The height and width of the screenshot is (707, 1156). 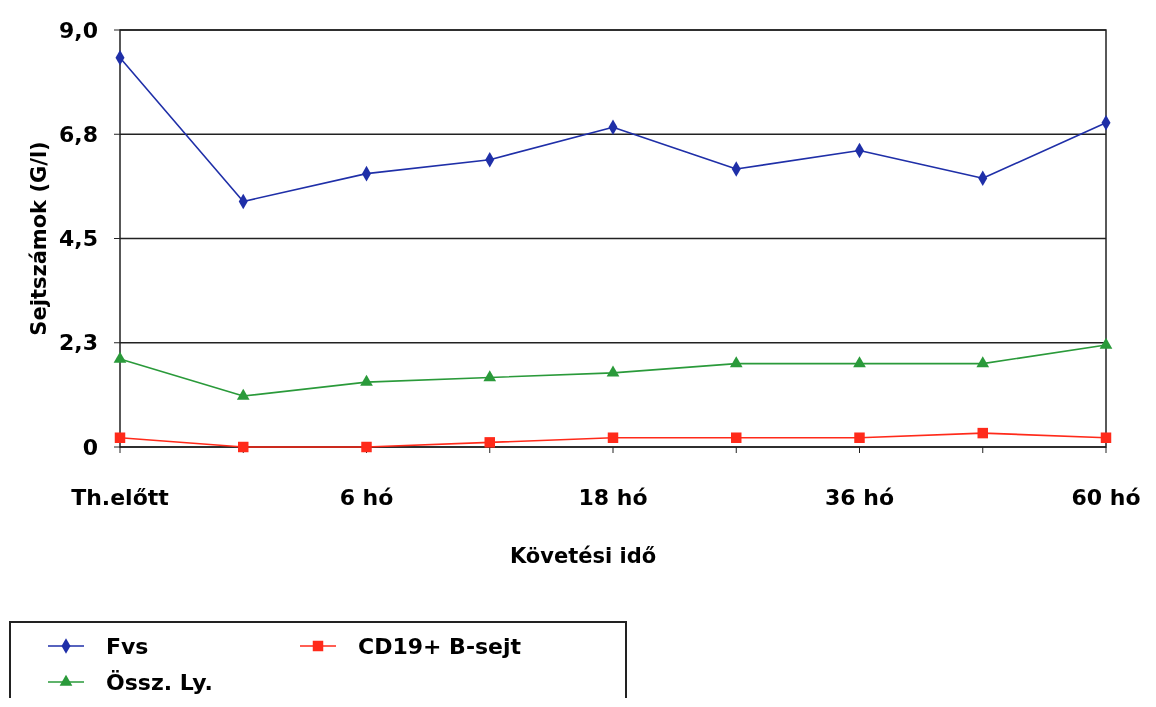 What do you see at coordinates (90, 447) in the screenshot?
I see `y-tick-label: 0` at bounding box center [90, 447].